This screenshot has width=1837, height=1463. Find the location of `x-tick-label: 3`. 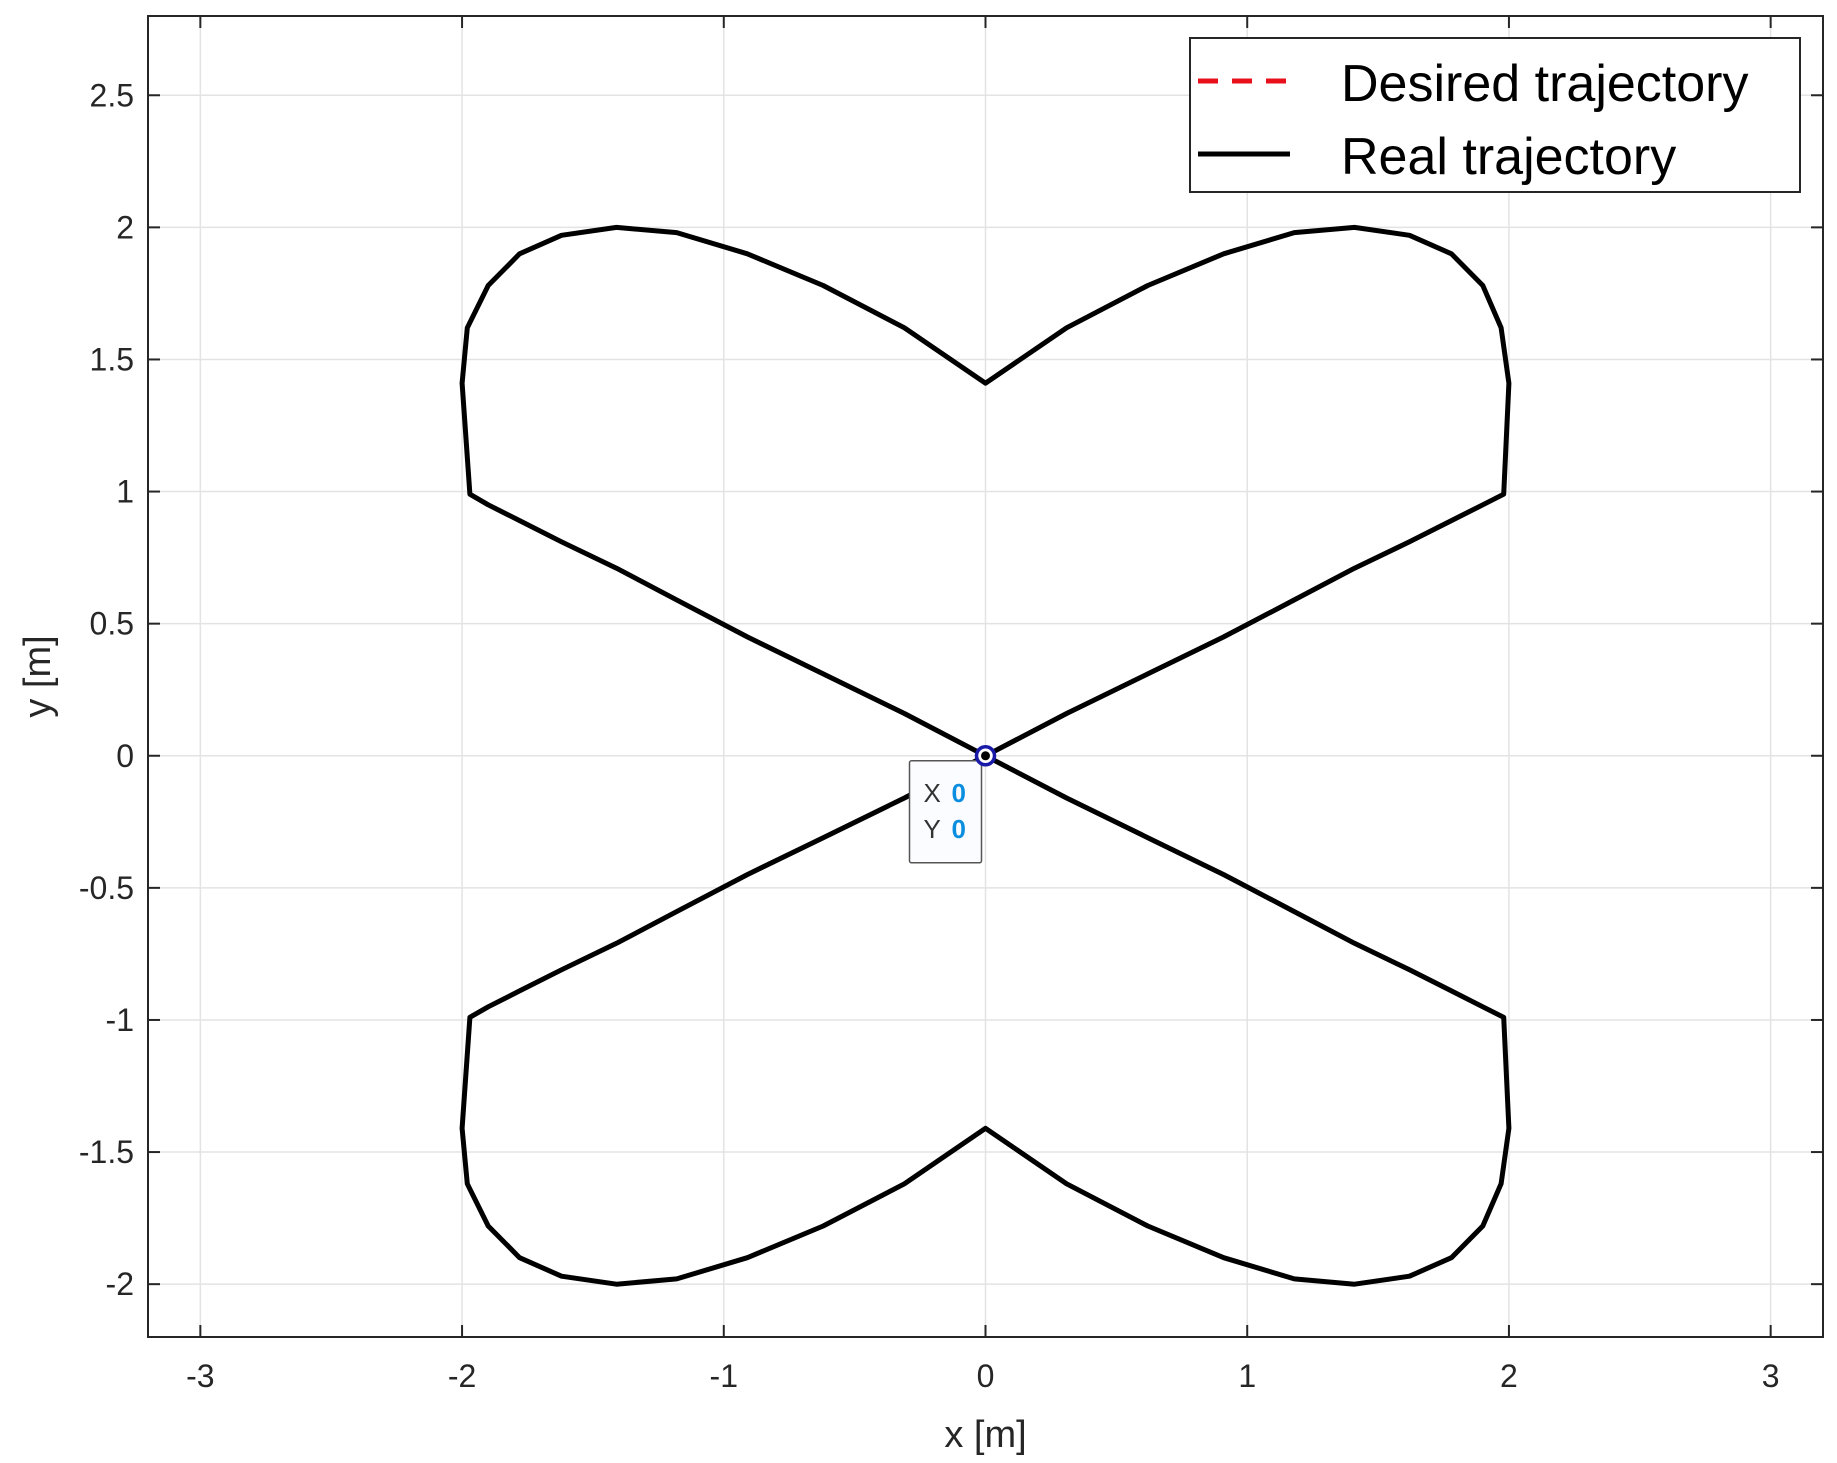

x-tick-label: 3 is located at coordinates (1771, 1376).